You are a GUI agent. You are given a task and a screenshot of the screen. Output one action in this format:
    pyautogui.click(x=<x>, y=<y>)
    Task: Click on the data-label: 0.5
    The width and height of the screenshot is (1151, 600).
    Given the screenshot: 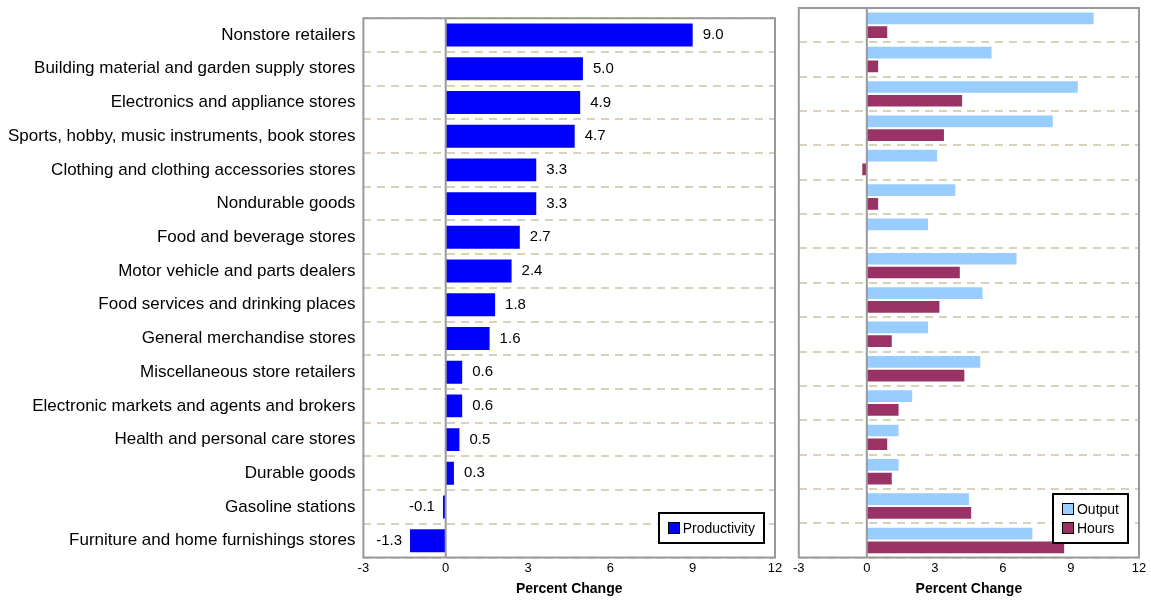 What is the action you would take?
    pyautogui.click(x=480, y=438)
    